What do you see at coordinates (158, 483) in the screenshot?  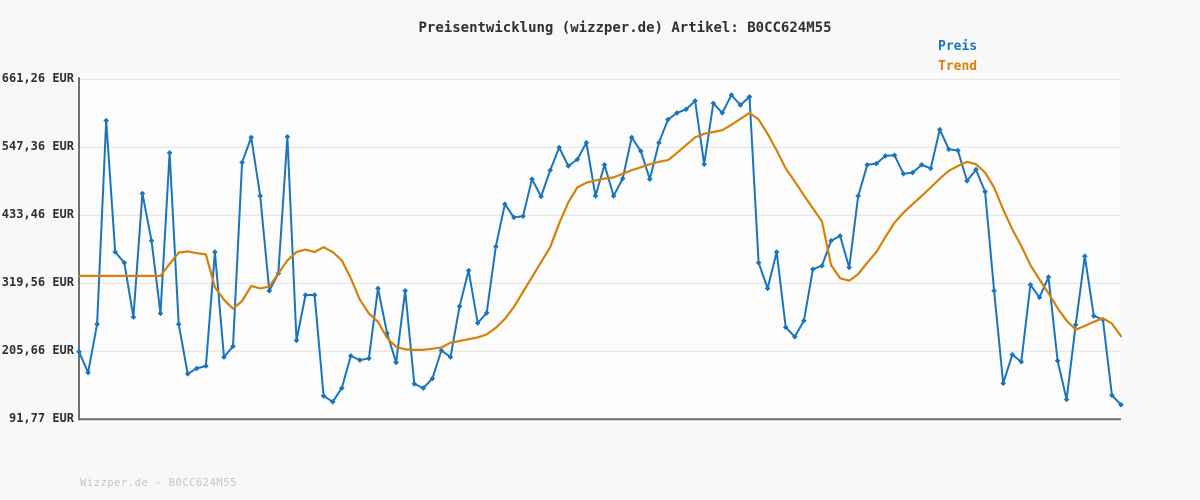 I see `watermark-text: Wizzper.de - B0CC624M55` at bounding box center [158, 483].